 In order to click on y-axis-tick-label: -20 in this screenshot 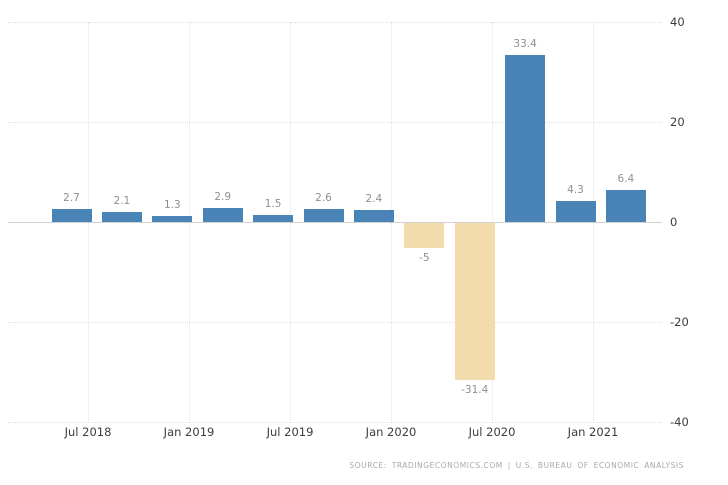, I will do `click(679, 322)`.